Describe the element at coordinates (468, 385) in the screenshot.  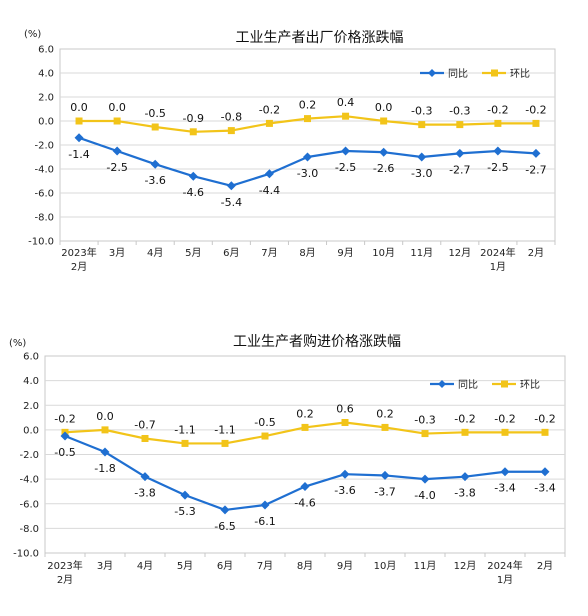
I see `legend-label: 同比` at that location.